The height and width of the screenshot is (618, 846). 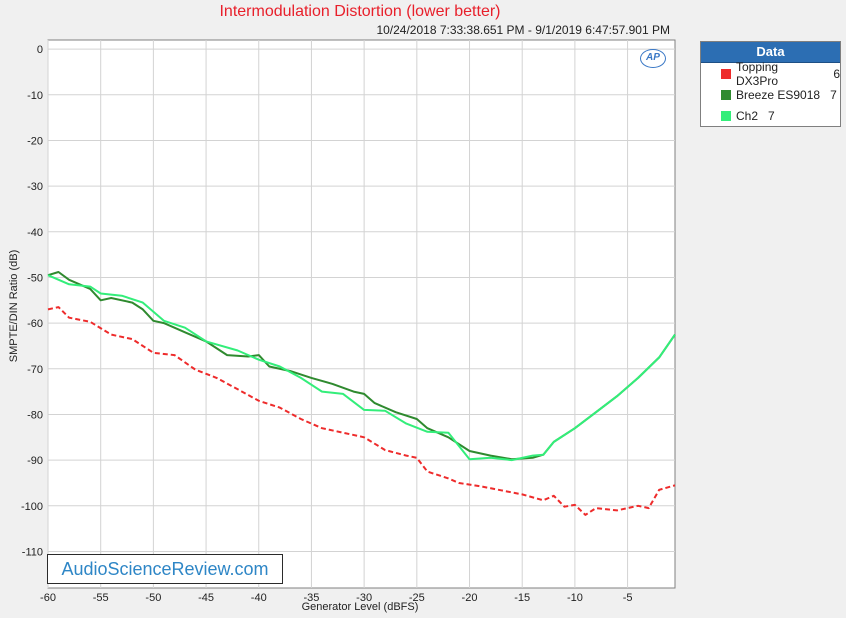 What do you see at coordinates (101, 598) in the screenshot?
I see `x-tick-label: -55` at bounding box center [101, 598].